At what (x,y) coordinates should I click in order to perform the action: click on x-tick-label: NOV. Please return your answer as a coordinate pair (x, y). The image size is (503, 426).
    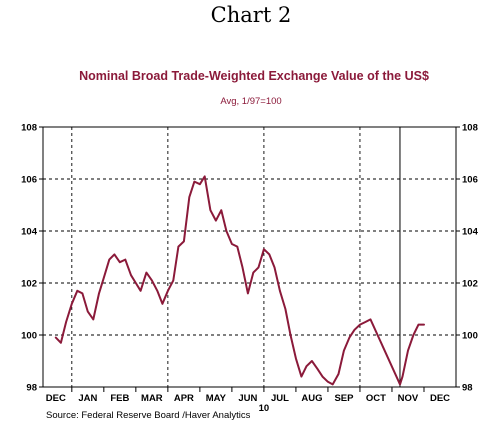
    Looking at the image, I should click on (408, 398).